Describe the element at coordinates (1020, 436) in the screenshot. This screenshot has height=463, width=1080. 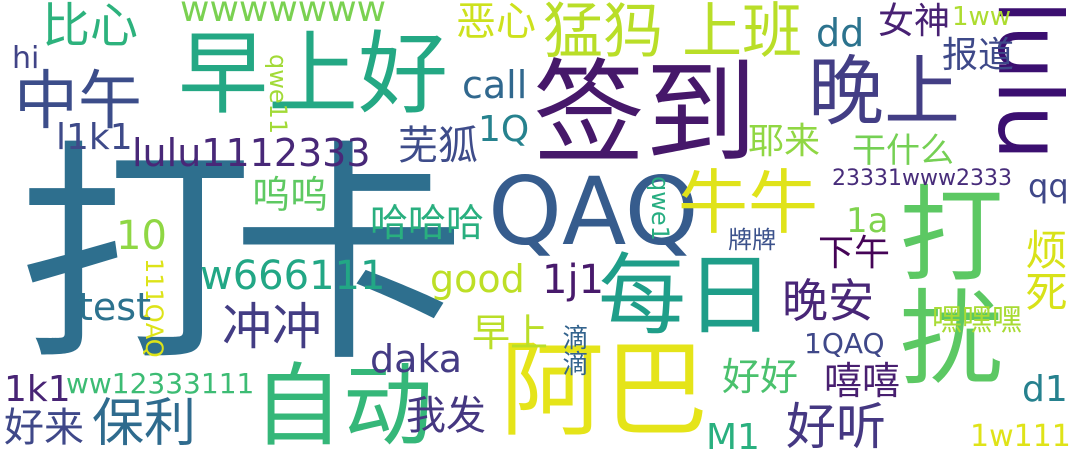
I see `word-1w111: 1w111` at that location.